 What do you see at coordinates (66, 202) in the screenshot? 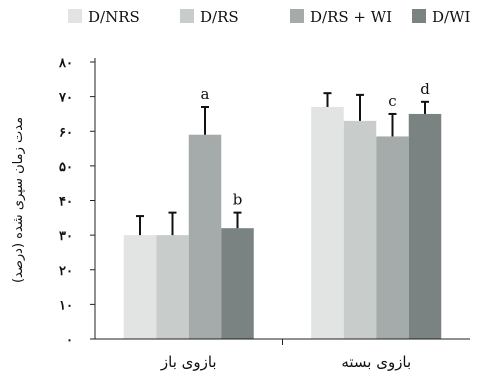
I see `y-tick-label: ۴۰` at bounding box center [66, 202].